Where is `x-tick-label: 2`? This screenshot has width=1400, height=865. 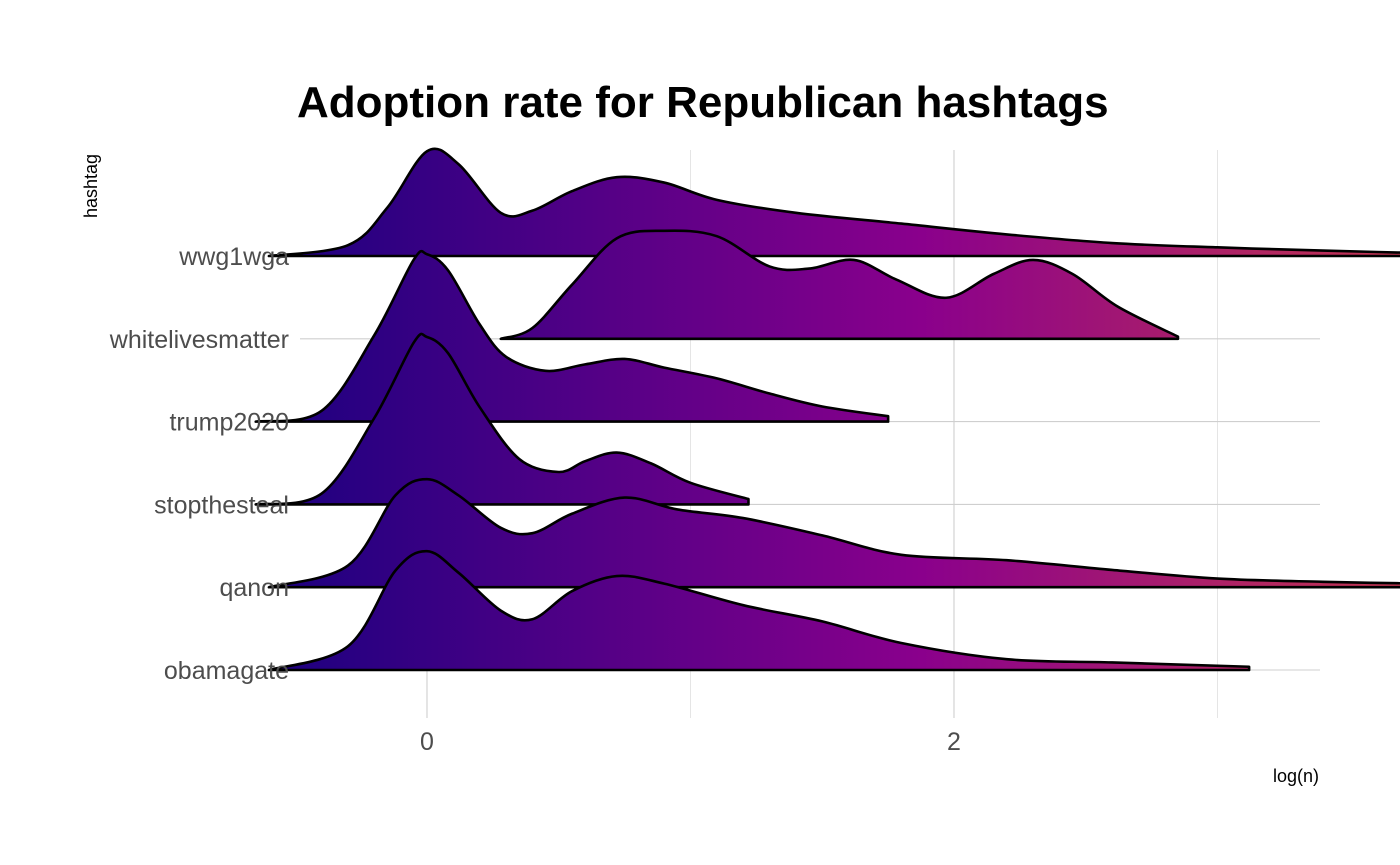 x-tick-label: 2 is located at coordinates (954, 742).